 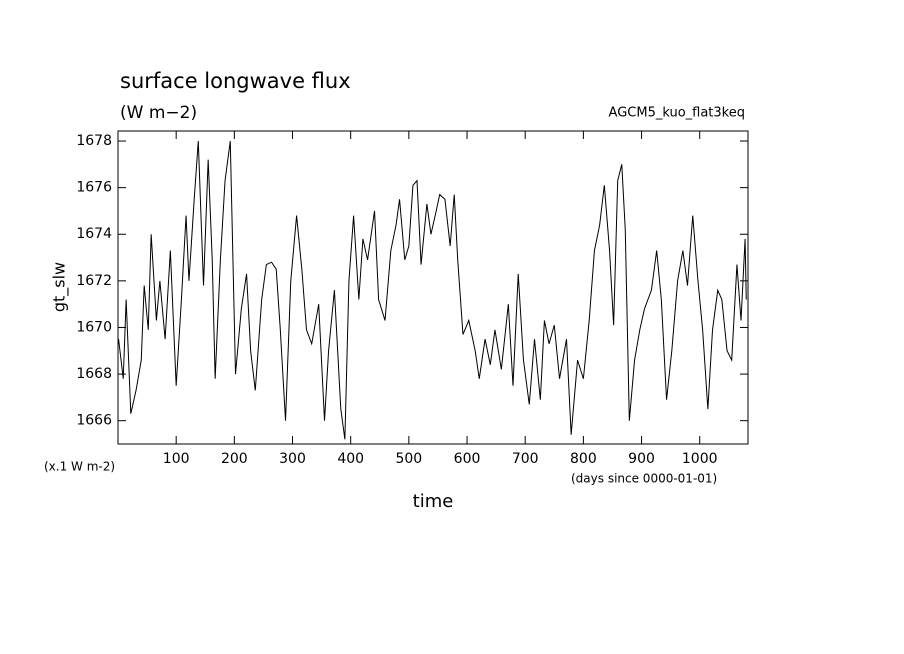 What do you see at coordinates (644, 479) in the screenshot?
I see `x-units: (days since 0000-01-01)` at bounding box center [644, 479].